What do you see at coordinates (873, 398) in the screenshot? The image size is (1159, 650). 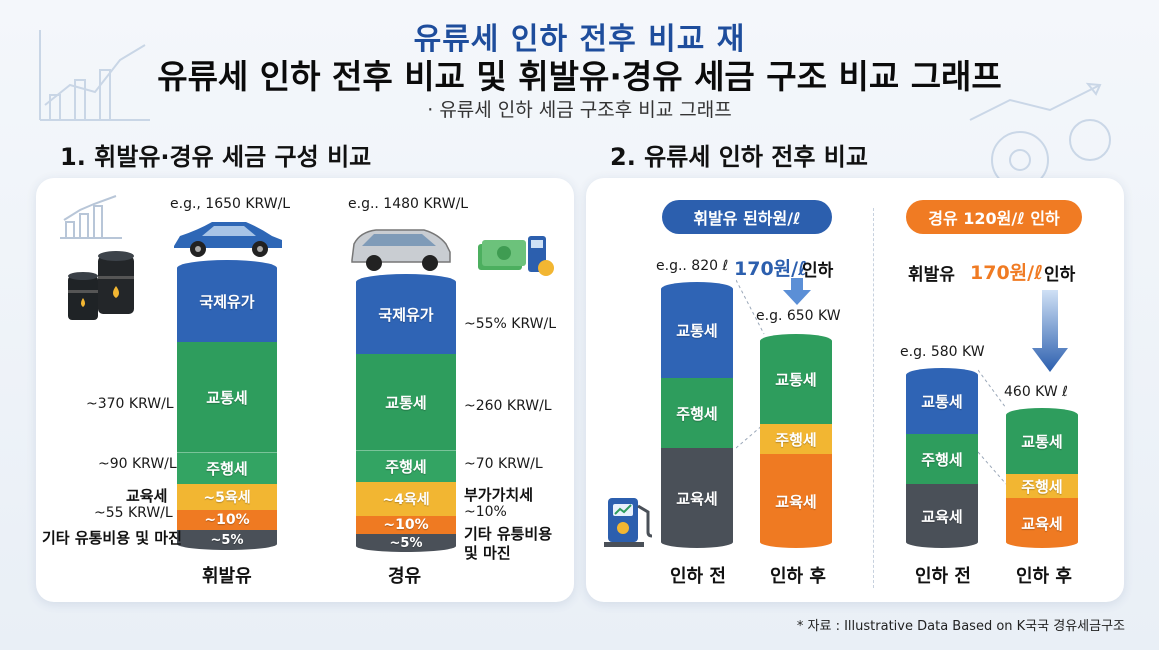 I see `panel-divider` at bounding box center [873, 398].